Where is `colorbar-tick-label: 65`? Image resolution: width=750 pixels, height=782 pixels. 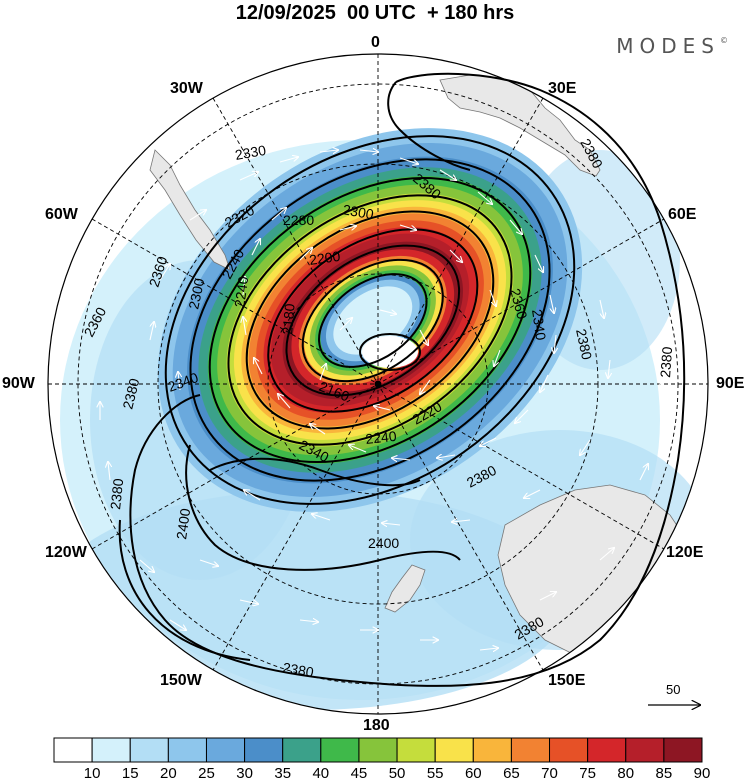
colorbar-tick-label: 65 is located at coordinates (511, 773).